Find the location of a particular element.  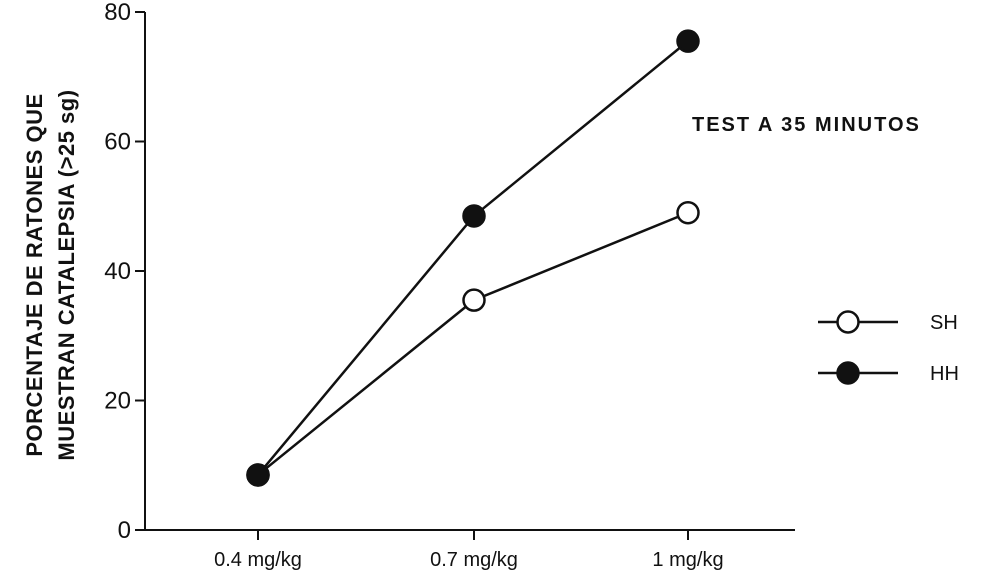

y-tick-label: 0 is located at coordinates (124, 530).